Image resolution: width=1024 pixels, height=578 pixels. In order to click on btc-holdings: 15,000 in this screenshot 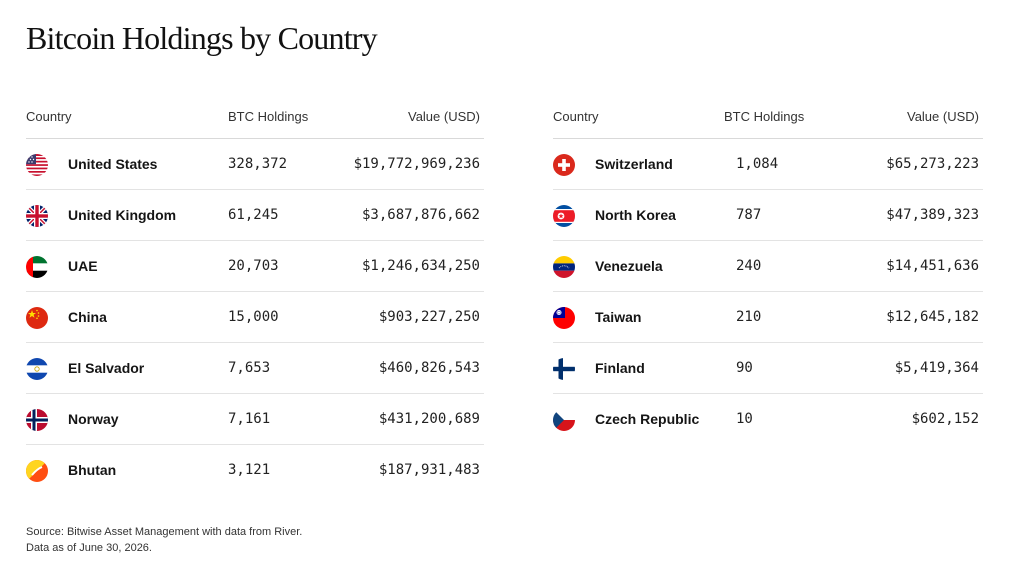, I will do `click(253, 317)`.